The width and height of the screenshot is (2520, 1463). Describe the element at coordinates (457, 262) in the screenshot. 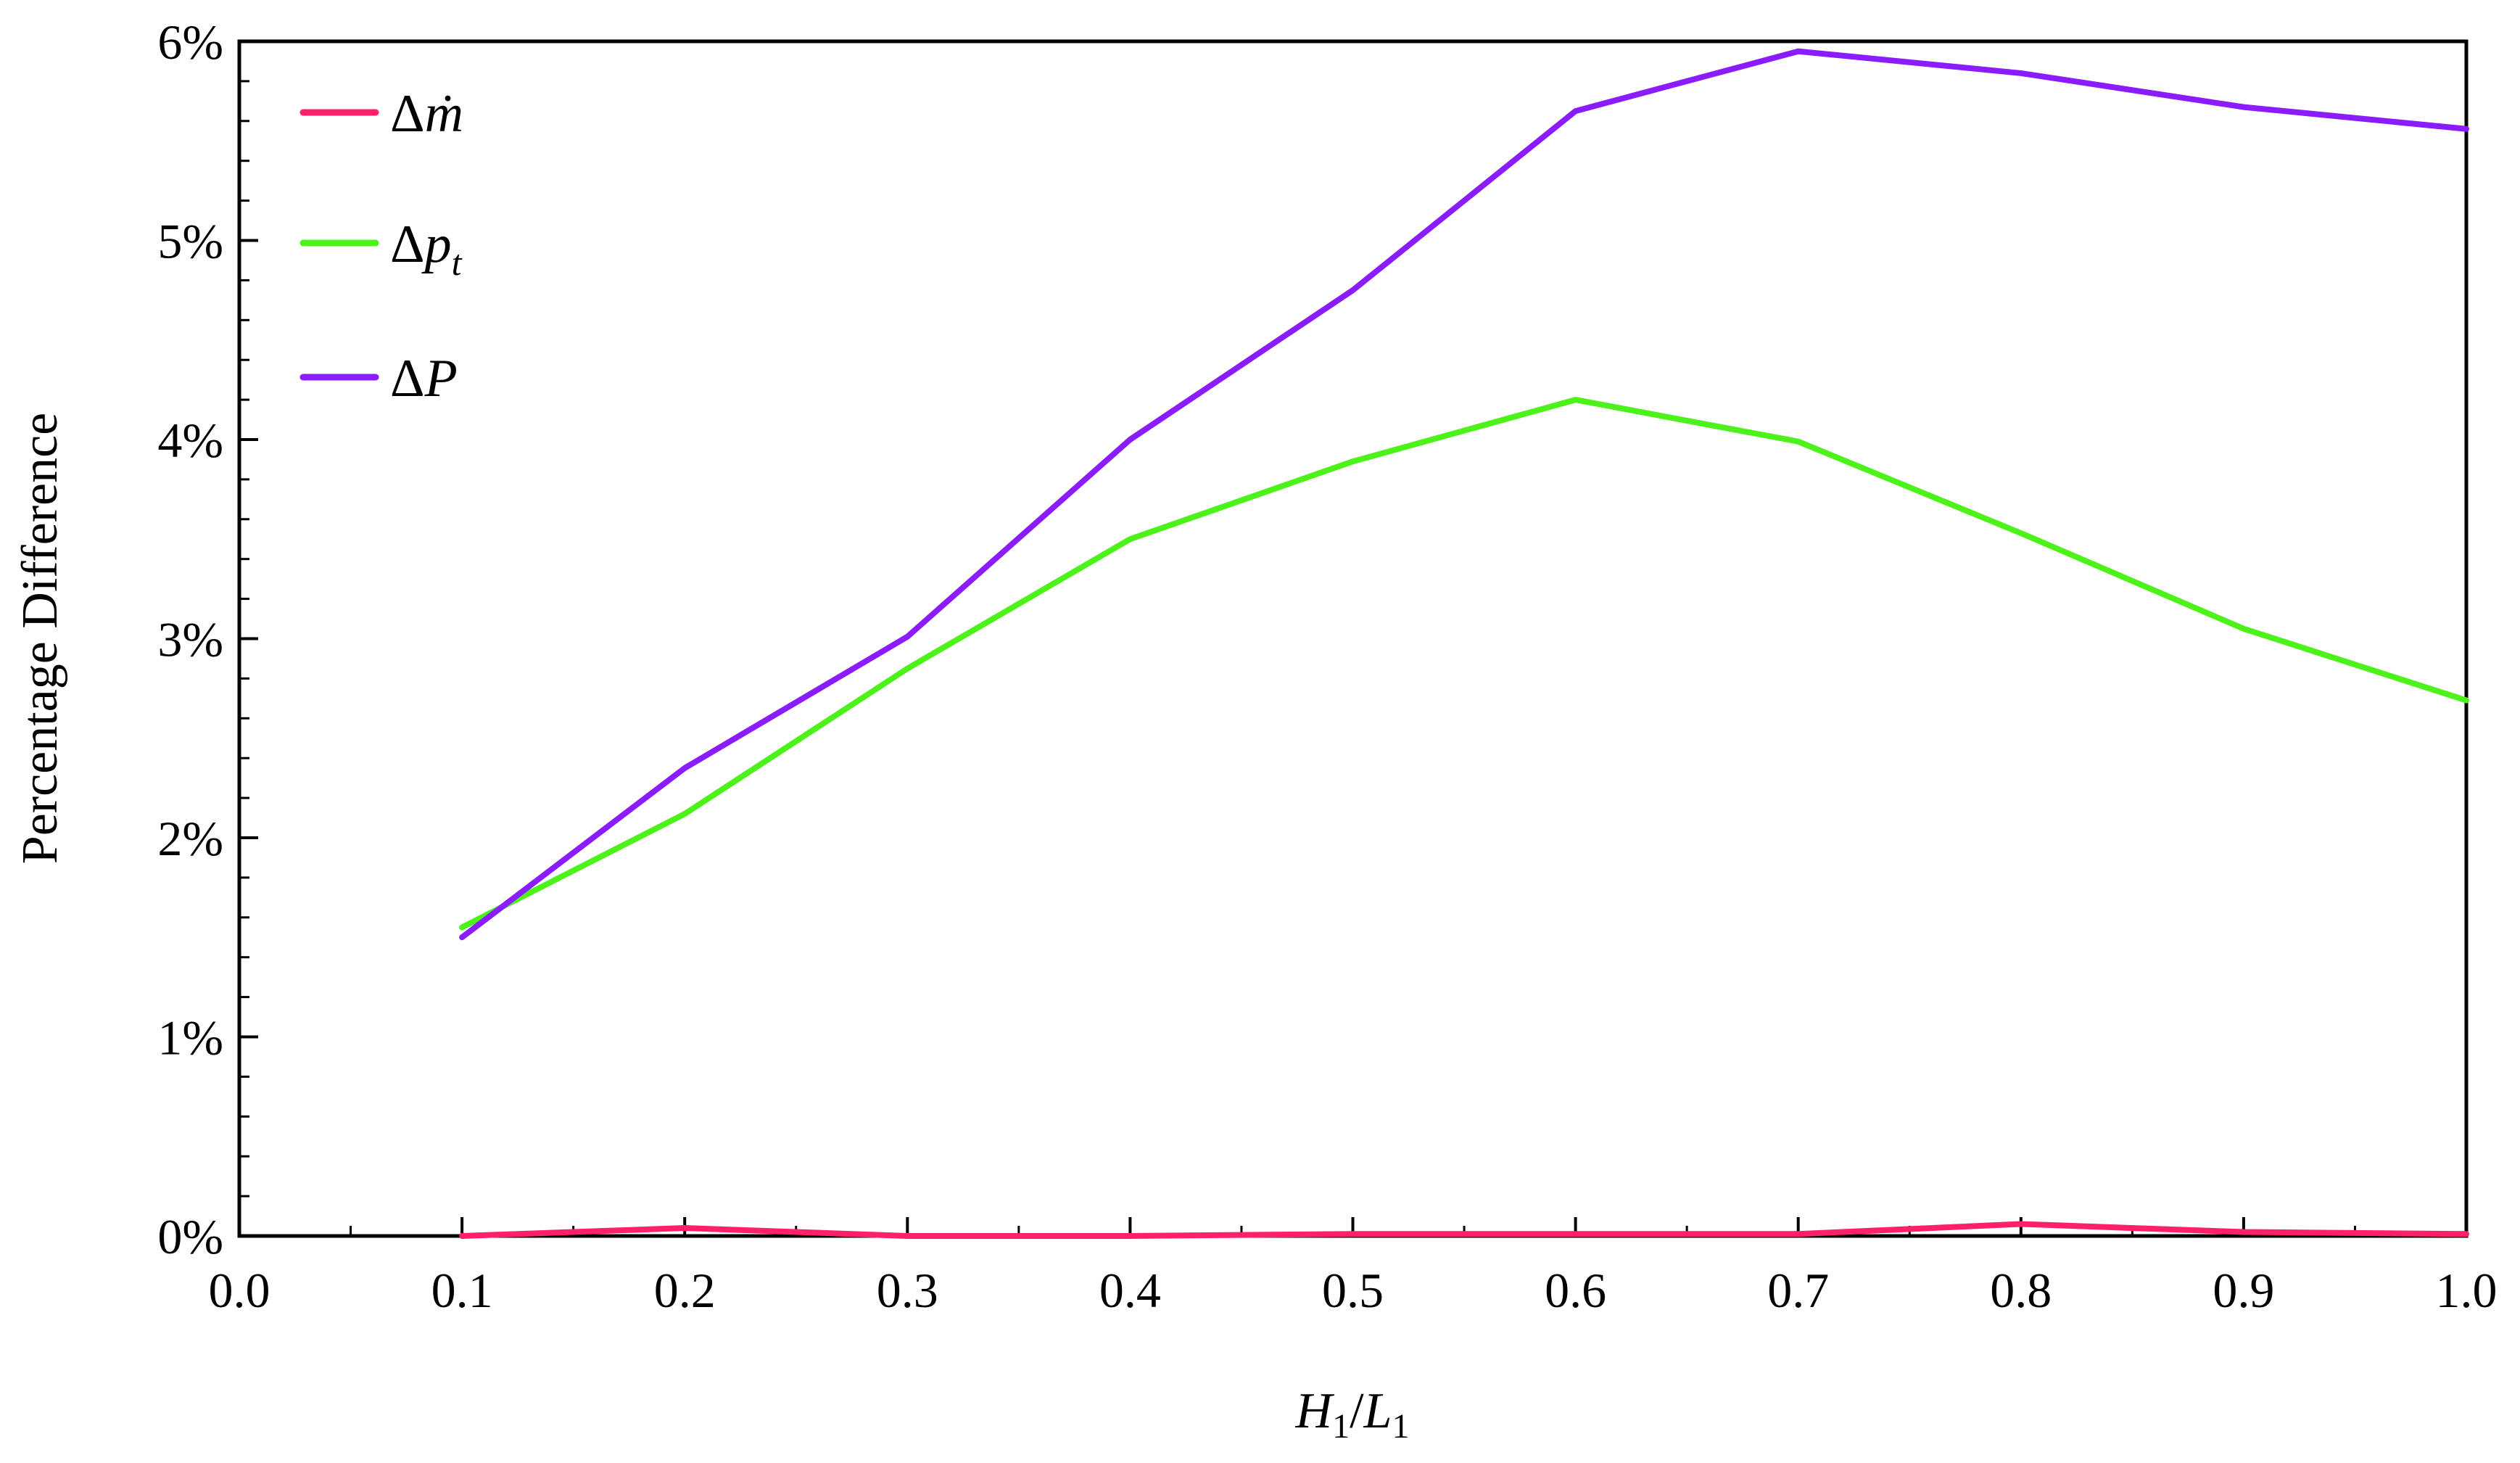

I see `legend-subscript: t` at that location.